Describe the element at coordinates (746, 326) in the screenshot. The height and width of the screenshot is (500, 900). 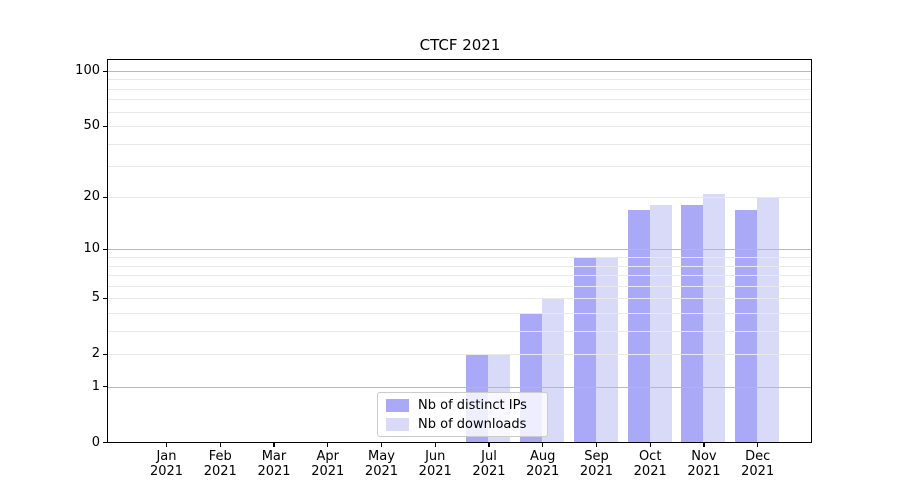
I see `bar-ips-dec` at that location.